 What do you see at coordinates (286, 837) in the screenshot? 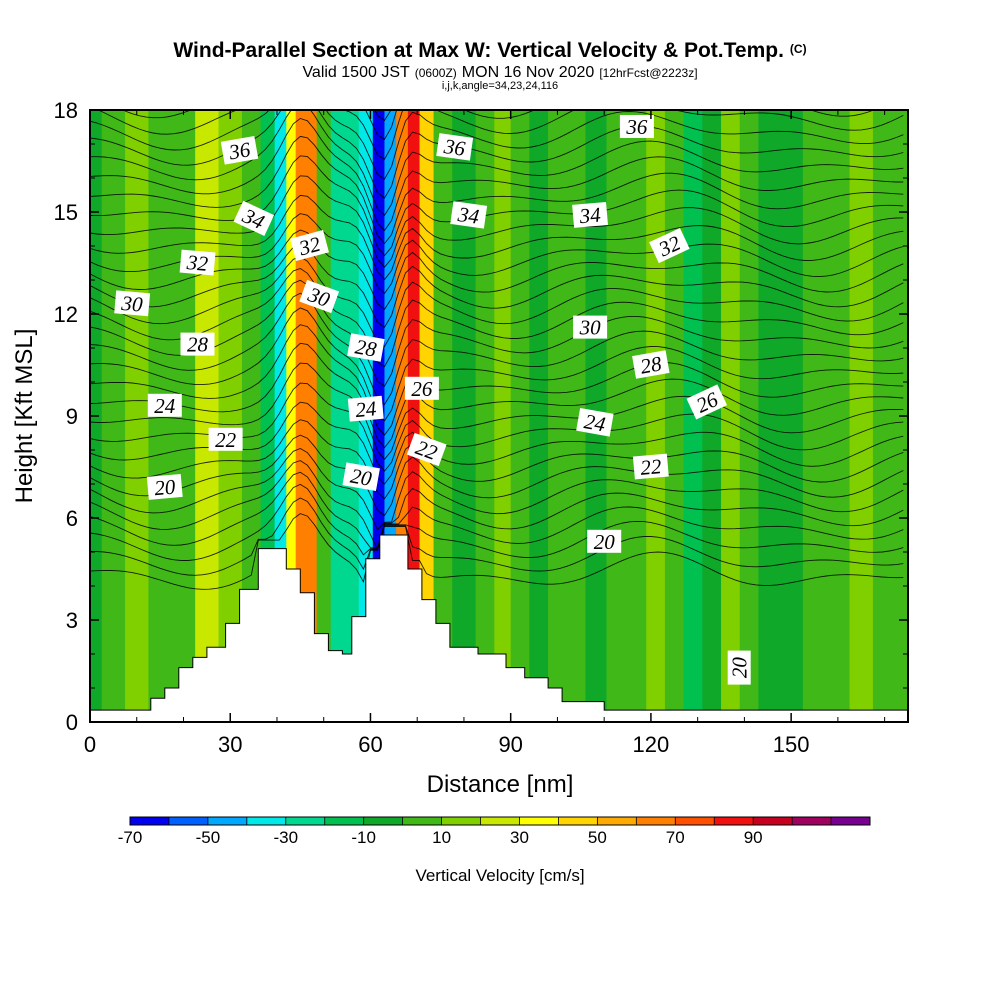
I see `colorbar-tick-label: -30` at bounding box center [286, 837].